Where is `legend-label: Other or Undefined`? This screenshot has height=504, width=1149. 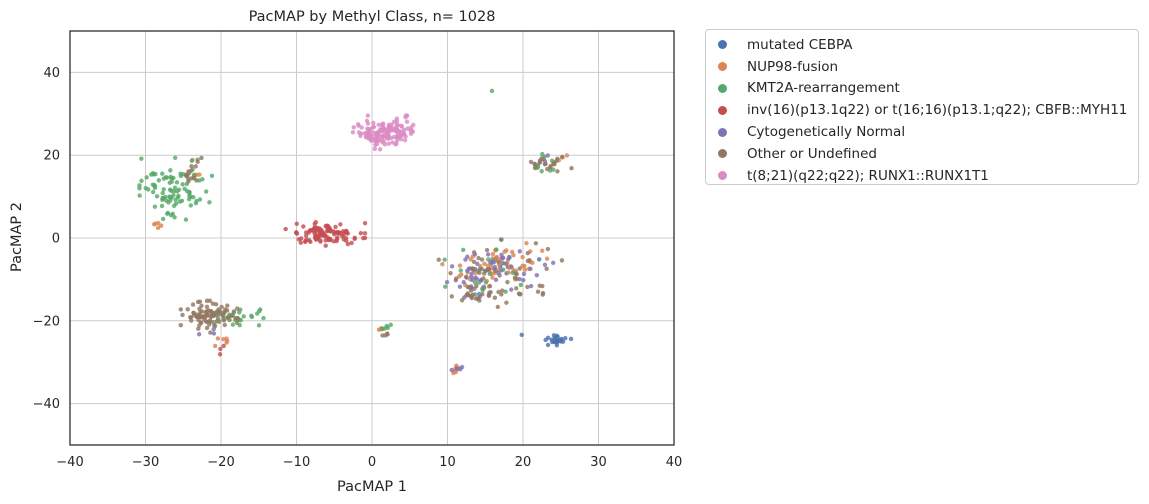
legend-label: Other or Undefined is located at coordinates (812, 153).